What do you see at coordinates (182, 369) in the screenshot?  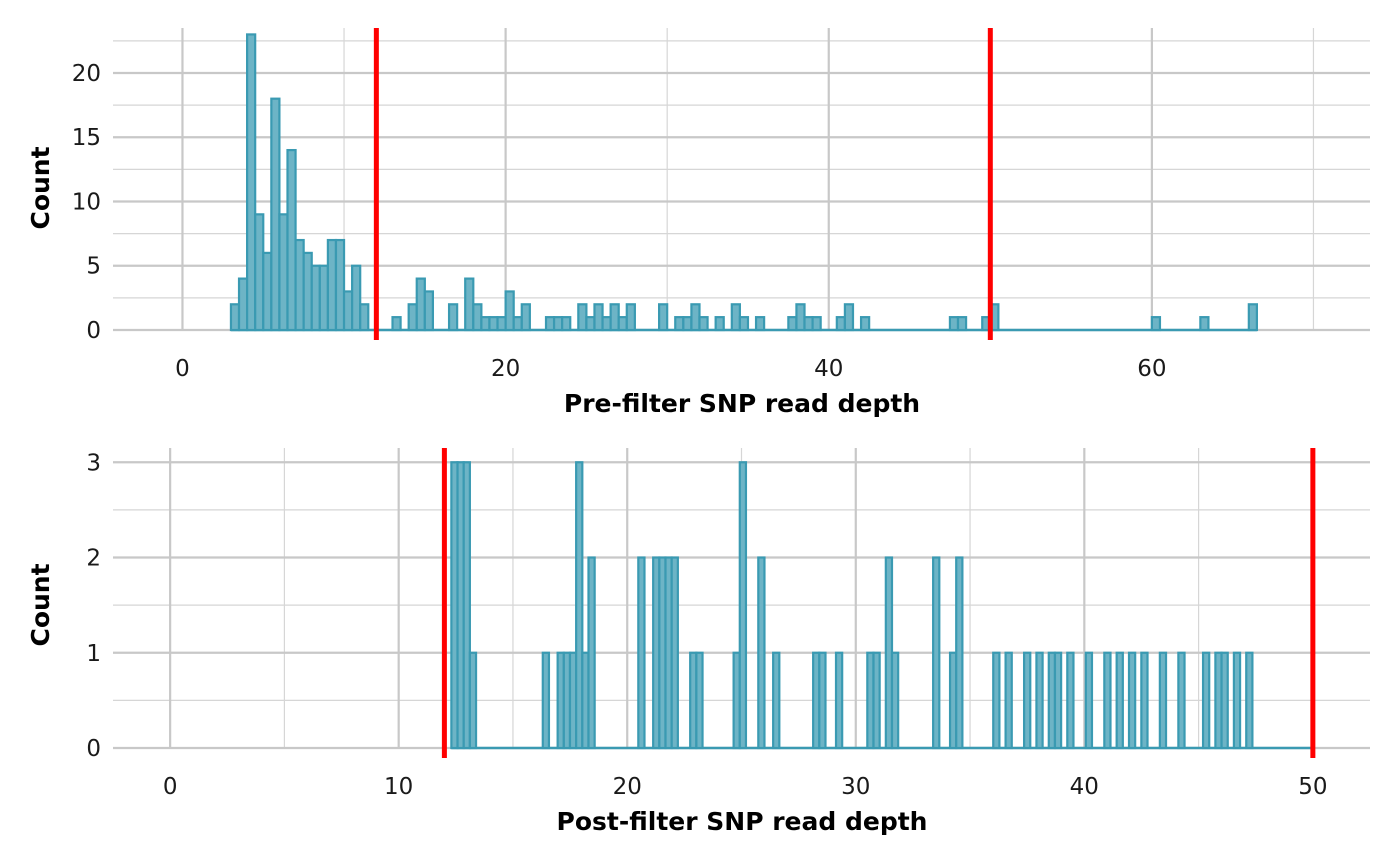 I see `pre-filter-x-tick-label: 0` at bounding box center [182, 369].